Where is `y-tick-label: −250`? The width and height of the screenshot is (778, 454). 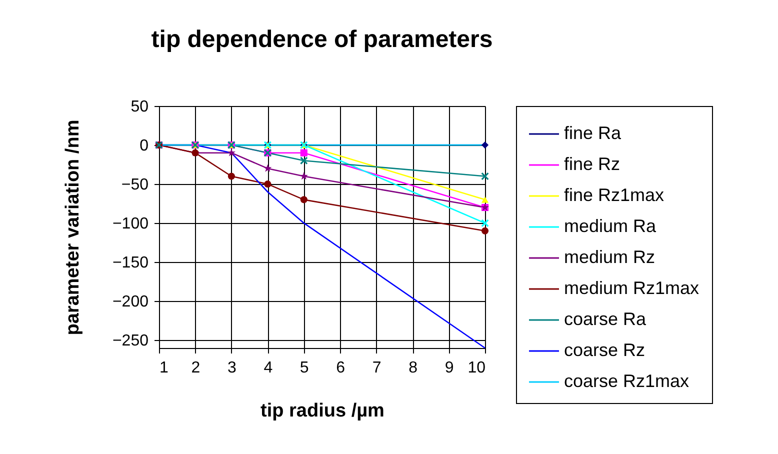
y-tick-label: −250 is located at coordinates (130, 341).